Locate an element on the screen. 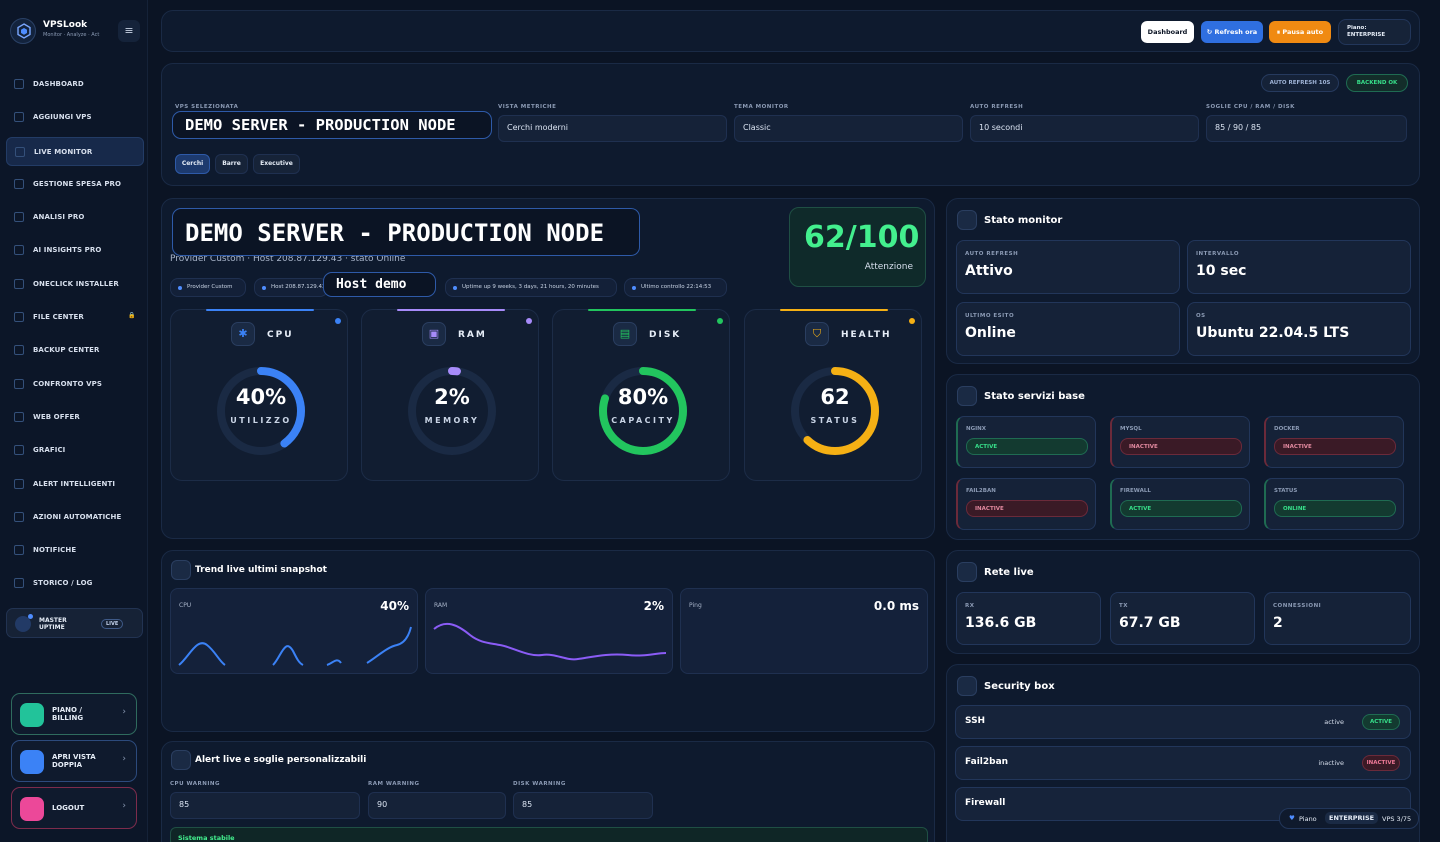 This screenshot has height=842, width=1440. card-intervallo: INTERVALLO 10 sec is located at coordinates (1299, 267).